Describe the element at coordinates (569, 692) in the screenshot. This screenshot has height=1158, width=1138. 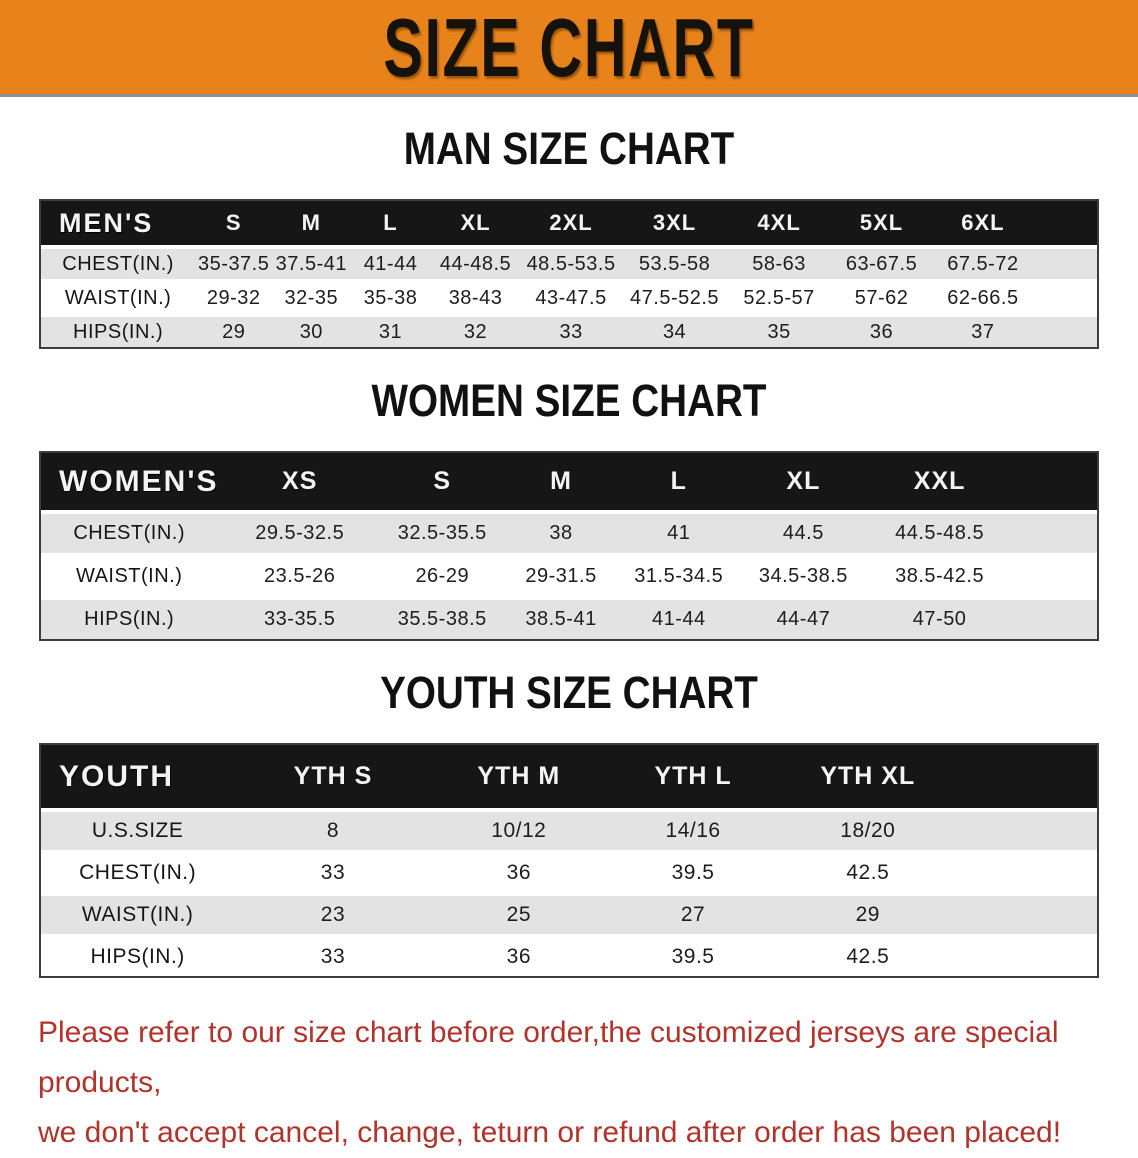
I see `section-heading-youth: YOUTH SIZE CHART` at that location.